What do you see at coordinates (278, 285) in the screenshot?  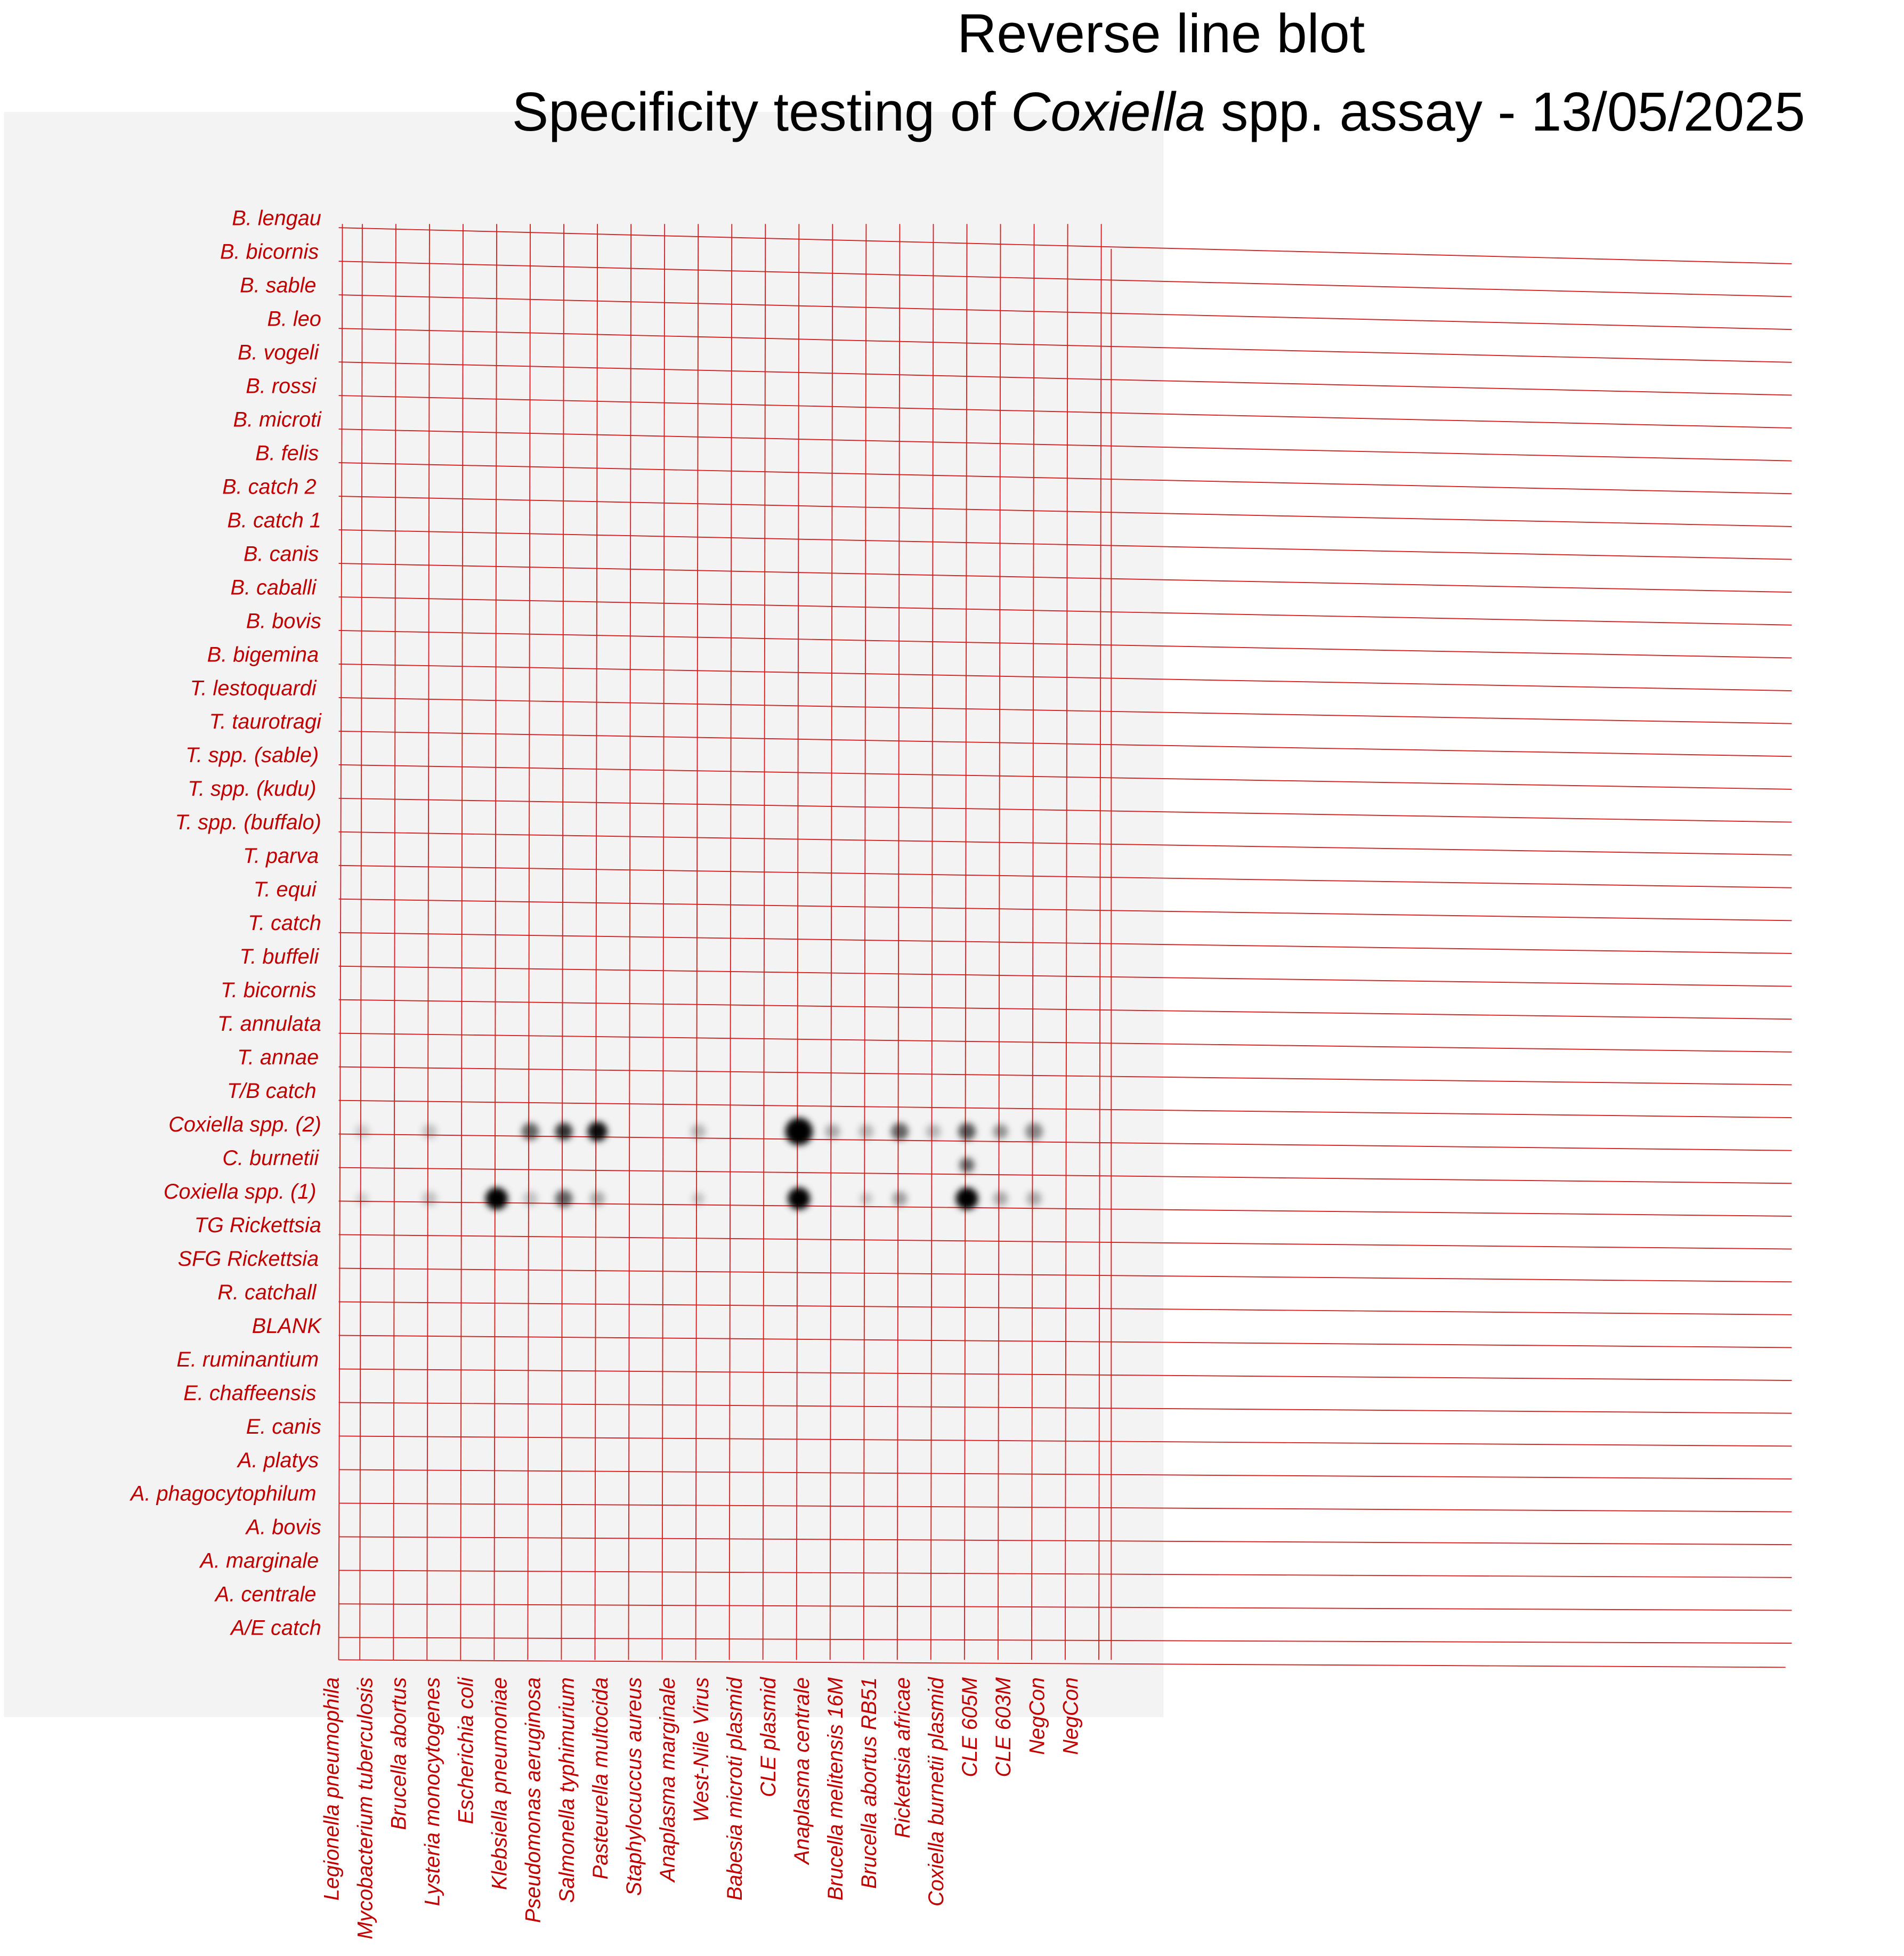 I see `row-label: B. sable` at bounding box center [278, 285].